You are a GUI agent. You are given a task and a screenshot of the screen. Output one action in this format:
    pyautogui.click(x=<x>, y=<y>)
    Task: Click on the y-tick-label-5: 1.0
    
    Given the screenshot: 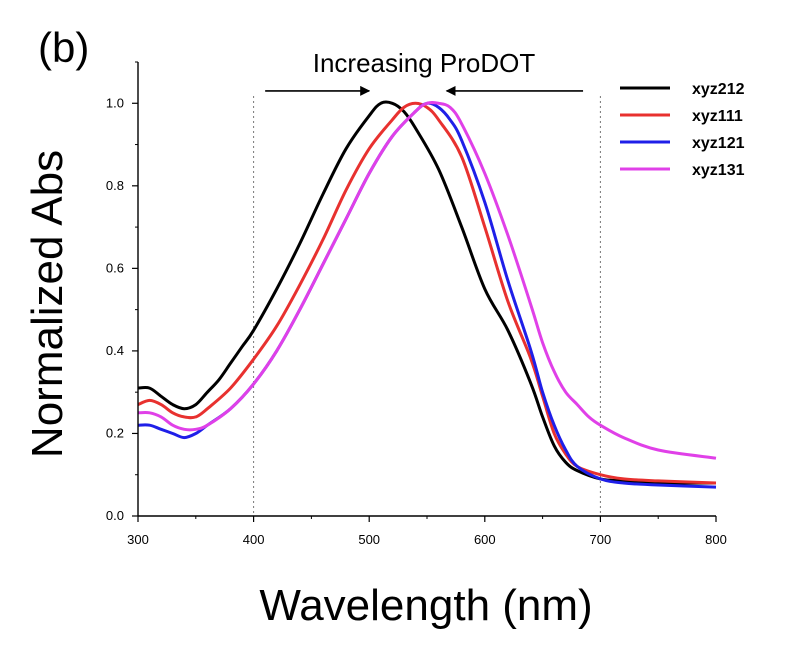 What is the action you would take?
    pyautogui.click(x=115, y=102)
    